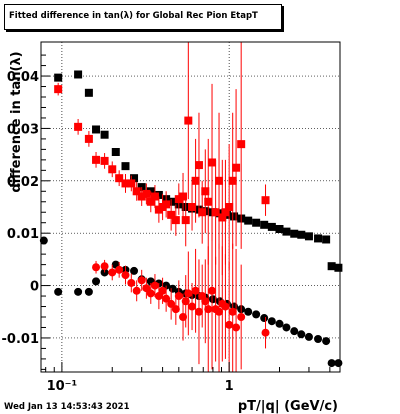 This screenshot has width=400, height=414. What do you see at coordinates (23, 234) in the screenshot?
I see `y-tick-label: 0.01` at bounding box center [23, 234].